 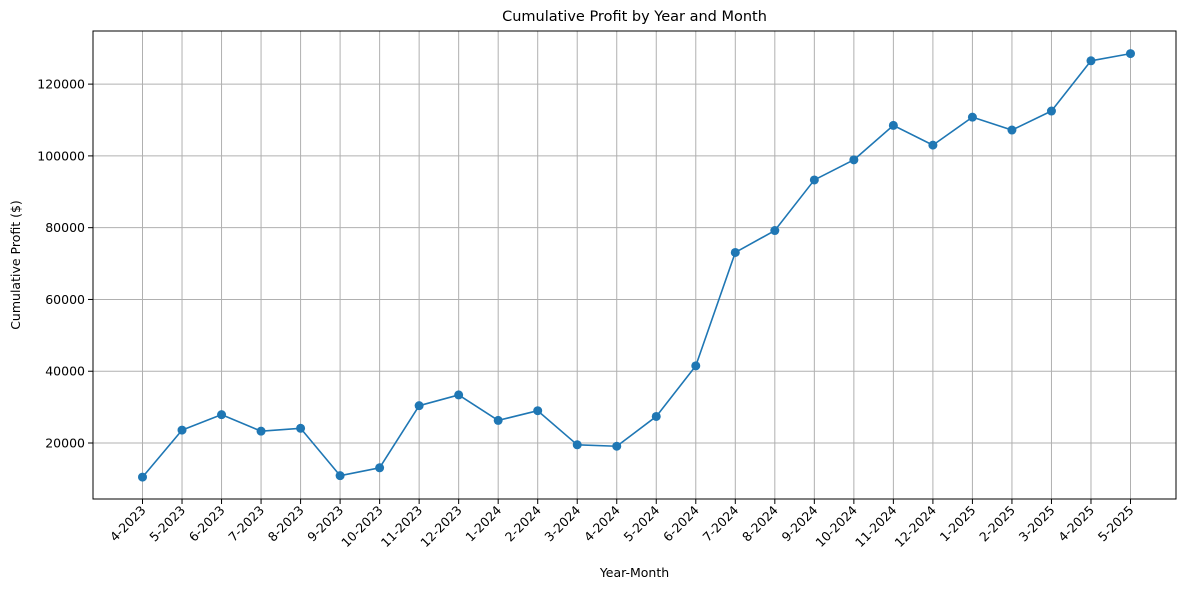 What do you see at coordinates (602, 523) in the screenshot?
I see `x-tick-label: 4-2024` at bounding box center [602, 523].